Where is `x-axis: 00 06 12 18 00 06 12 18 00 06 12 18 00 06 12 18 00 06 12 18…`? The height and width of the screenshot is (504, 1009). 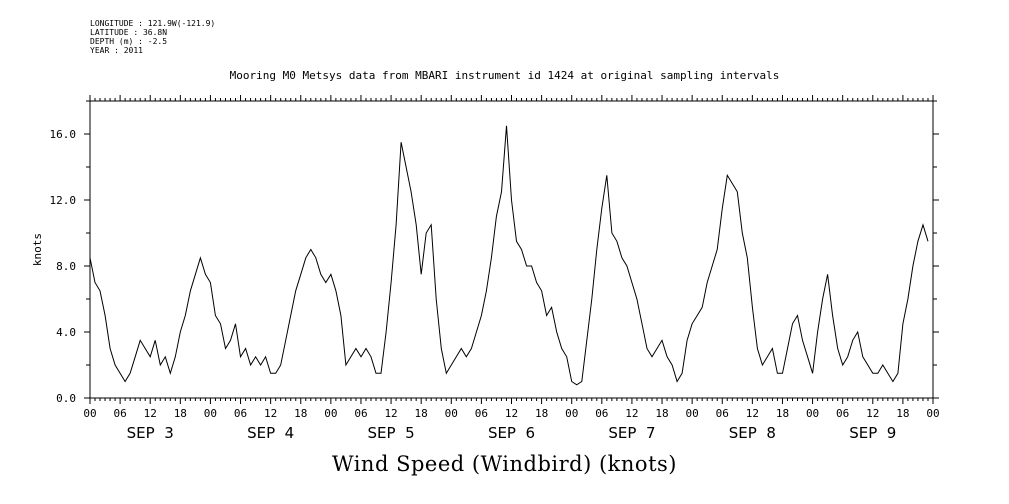
x-axis: 00 06 12 18 00 06 12 18 00 06 12 18 00 06 12 18 00 06 12 18… is located at coordinates (511, 413).